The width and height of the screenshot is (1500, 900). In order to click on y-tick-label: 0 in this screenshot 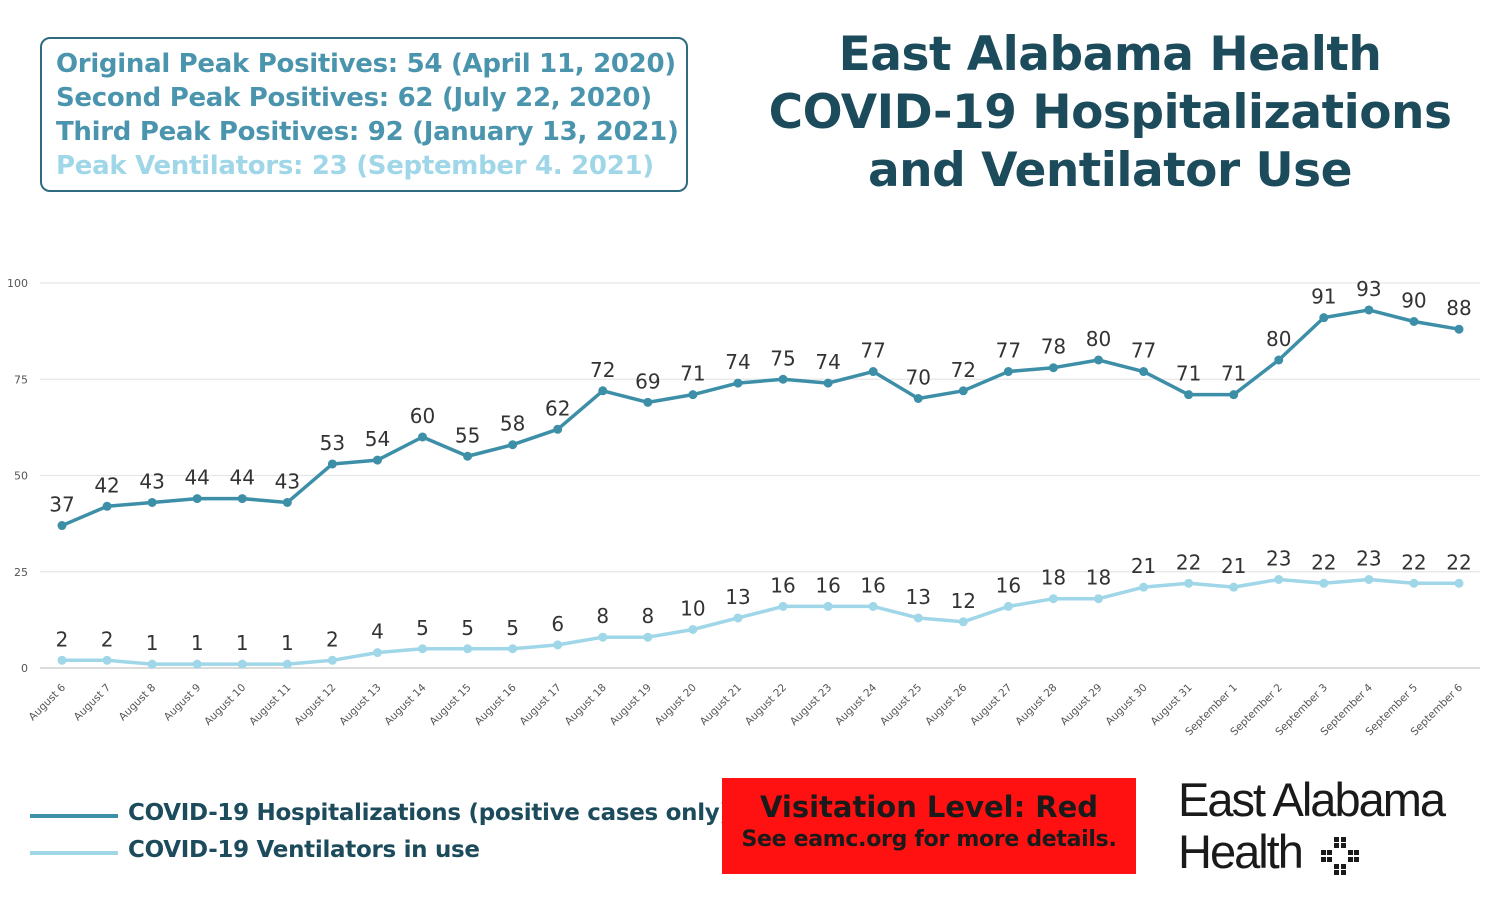, I will do `click(24, 668)`.